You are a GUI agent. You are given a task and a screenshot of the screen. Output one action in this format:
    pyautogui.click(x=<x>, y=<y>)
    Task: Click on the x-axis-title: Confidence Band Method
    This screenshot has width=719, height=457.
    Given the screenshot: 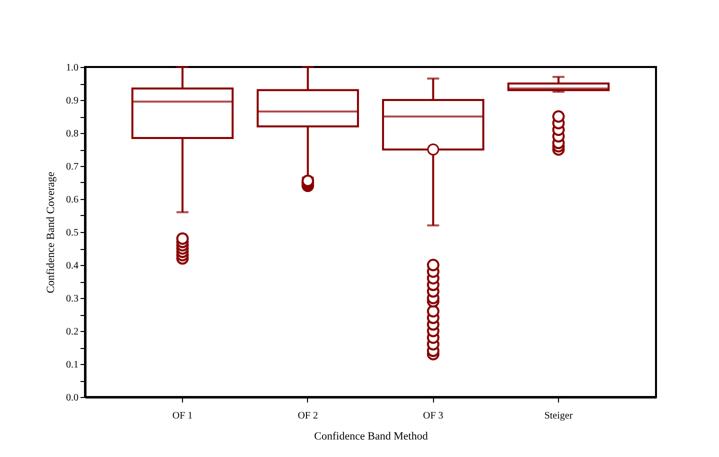 What is the action you would take?
    pyautogui.click(x=371, y=436)
    